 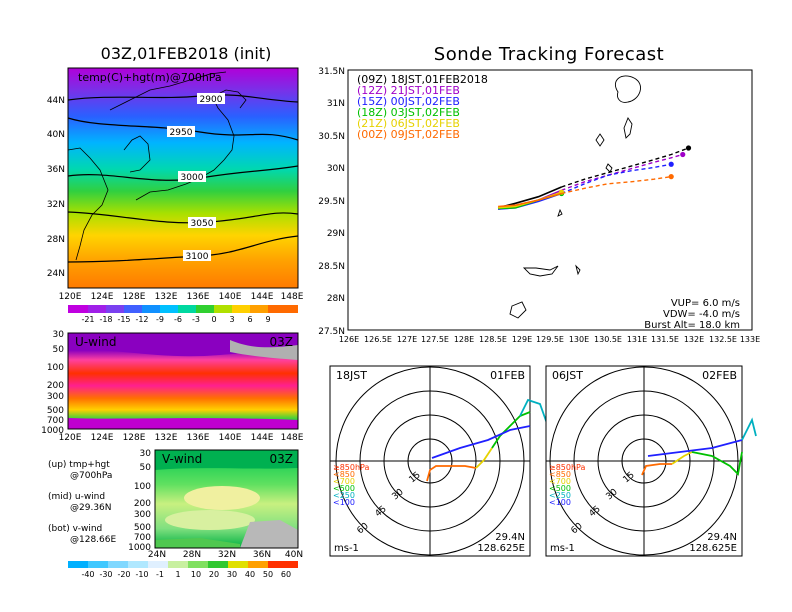 I want to click on lat-tick: 44N, so click(x=56, y=101).